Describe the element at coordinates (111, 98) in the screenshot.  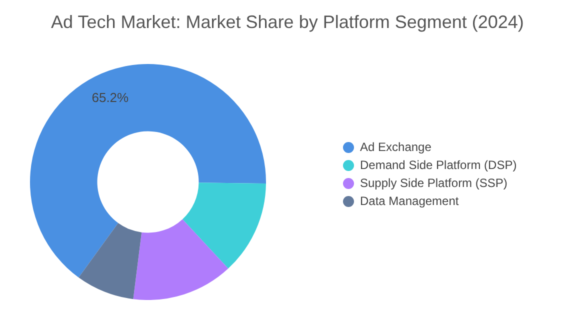
I see `data-label: 65.2%` at that location.